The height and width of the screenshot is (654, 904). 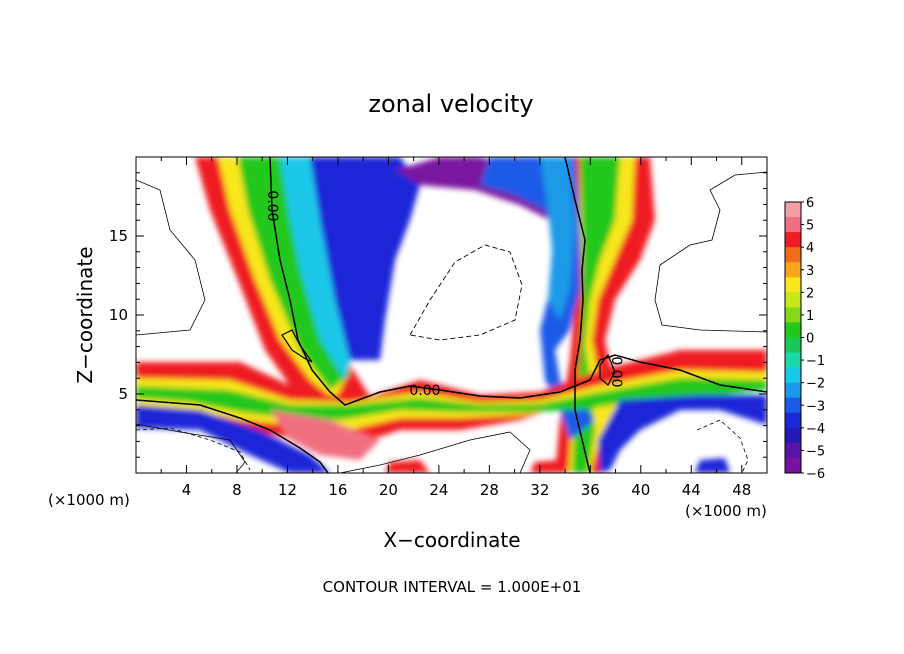 What do you see at coordinates (815, 361) in the screenshot?
I see `colorbar-tick-label: −1` at bounding box center [815, 361].